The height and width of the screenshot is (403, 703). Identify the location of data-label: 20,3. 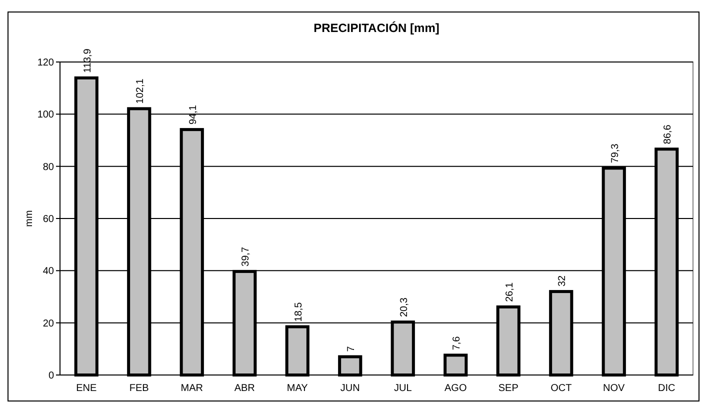
(404, 307).